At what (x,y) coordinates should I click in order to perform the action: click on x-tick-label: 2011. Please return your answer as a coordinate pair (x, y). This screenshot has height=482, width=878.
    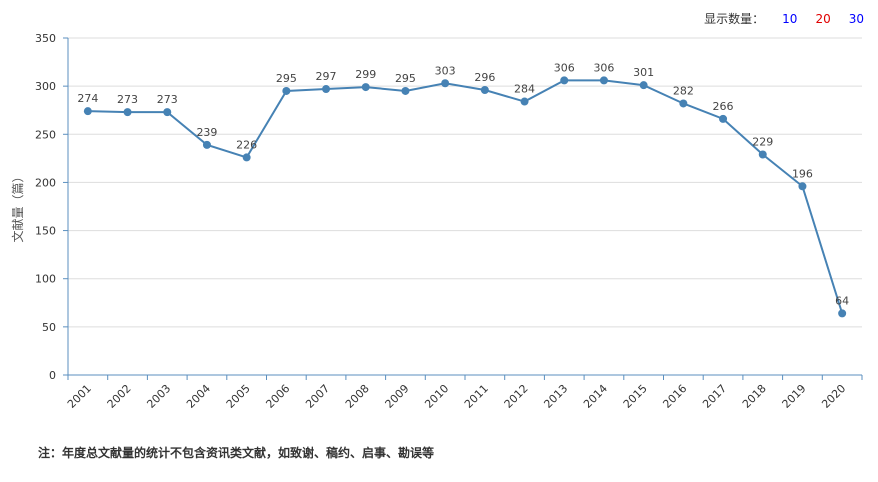
    Looking at the image, I should click on (476, 396).